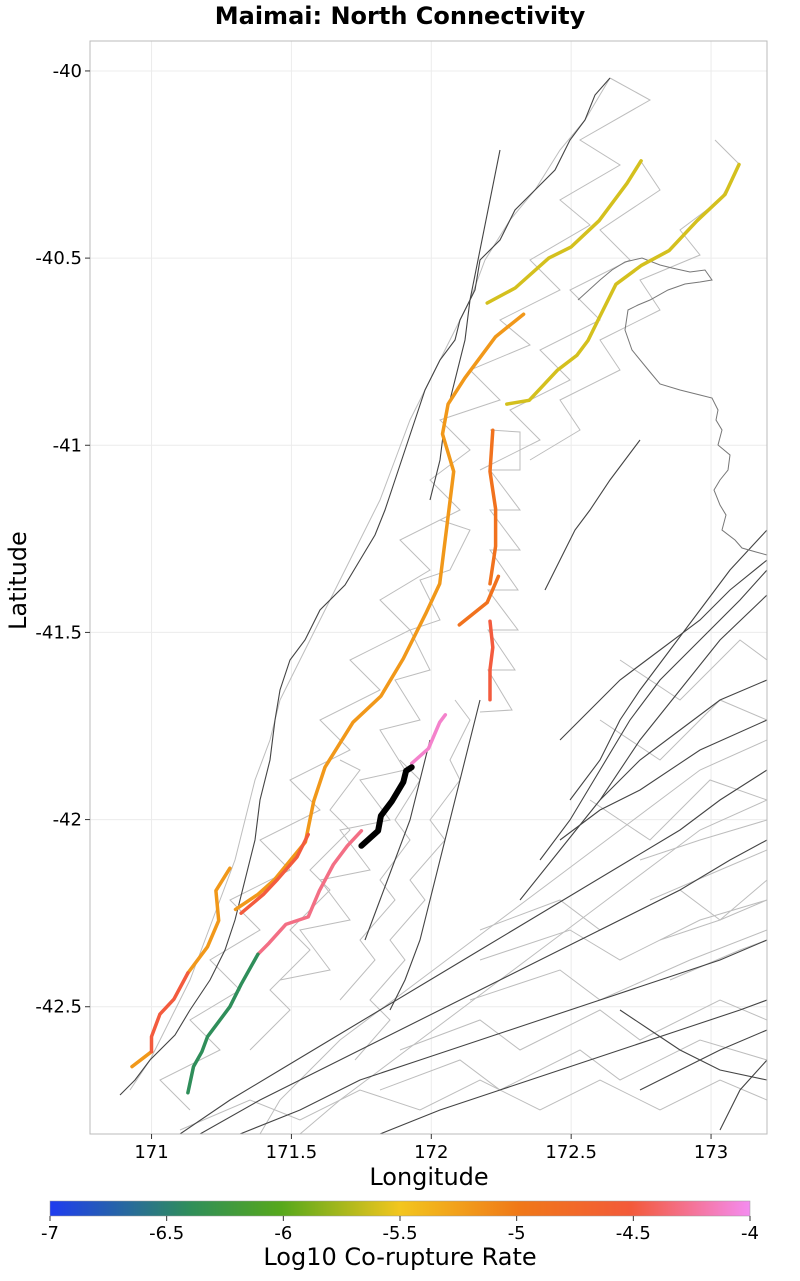 Image resolution: width=800 pixels, height=1281 pixels. What do you see at coordinates (633, 1233) in the screenshot?
I see `colorbar-tick-label: -4.5` at bounding box center [633, 1233].